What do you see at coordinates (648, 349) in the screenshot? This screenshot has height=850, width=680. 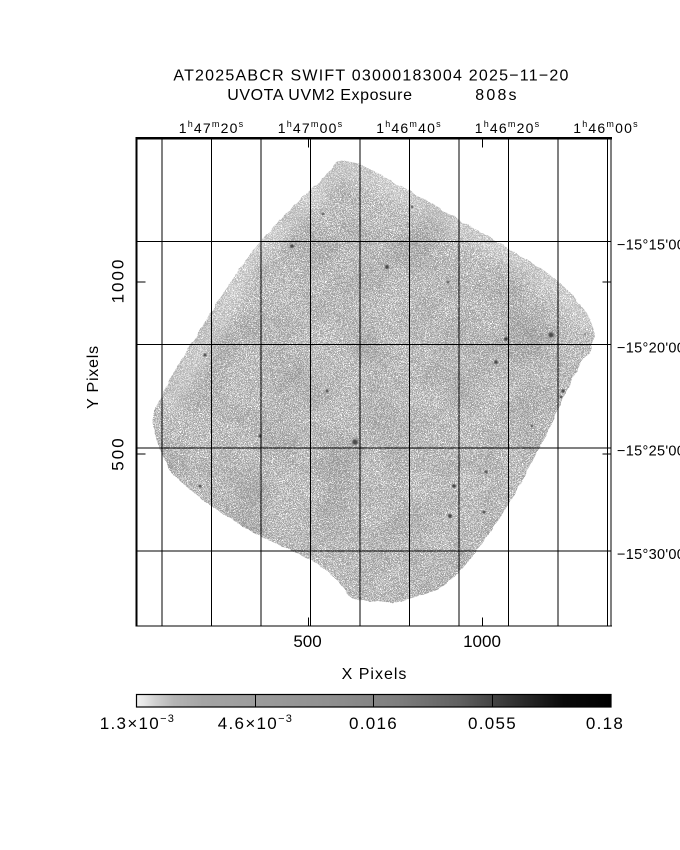 I see `svg-text: −15°20'00"` at bounding box center [648, 349].